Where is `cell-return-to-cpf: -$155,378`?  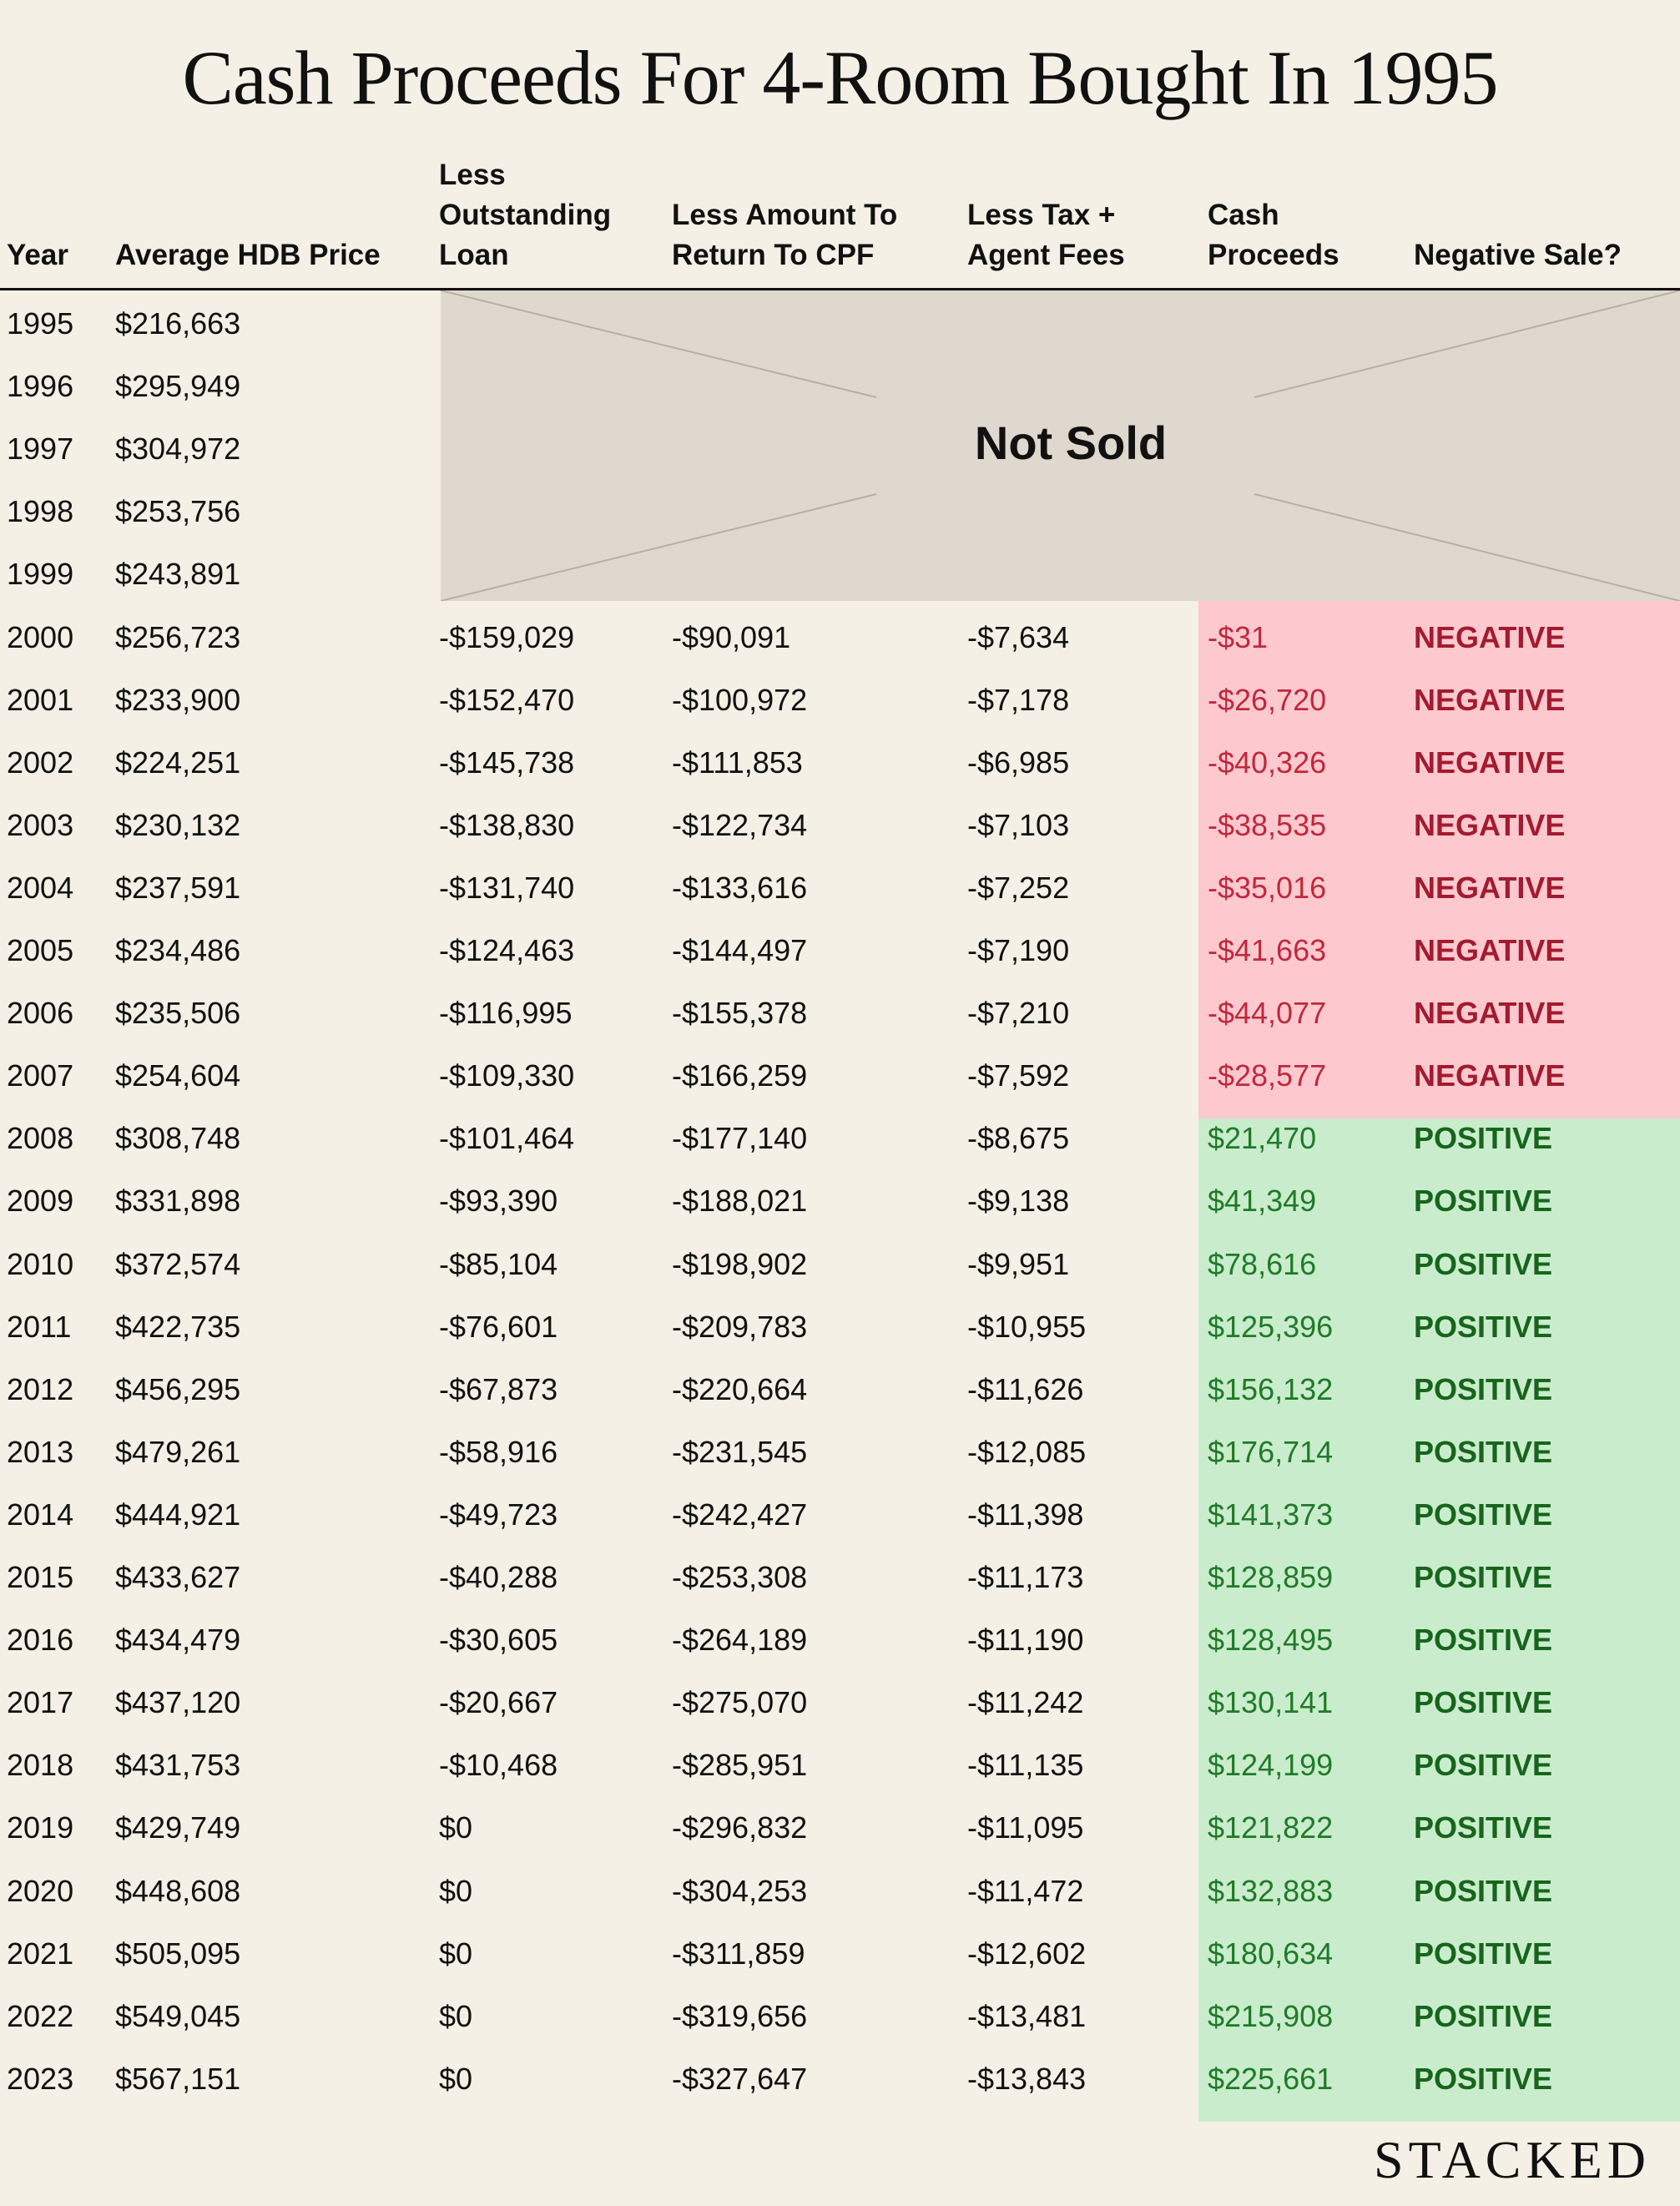 cell-return-to-cpf: -$155,378 is located at coordinates (740, 1014).